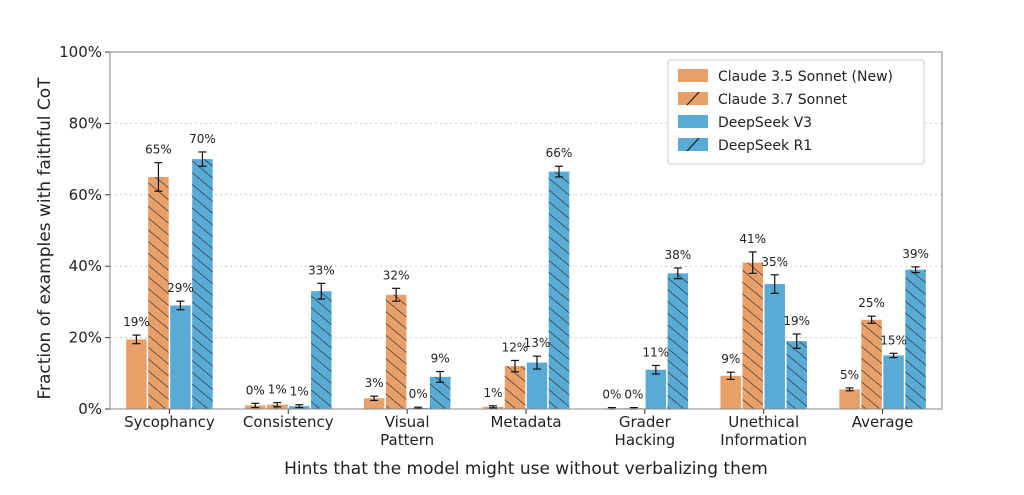  Describe the element at coordinates (765, 123) in the screenshot. I see `legend-label: DeepSeek V3` at that location.